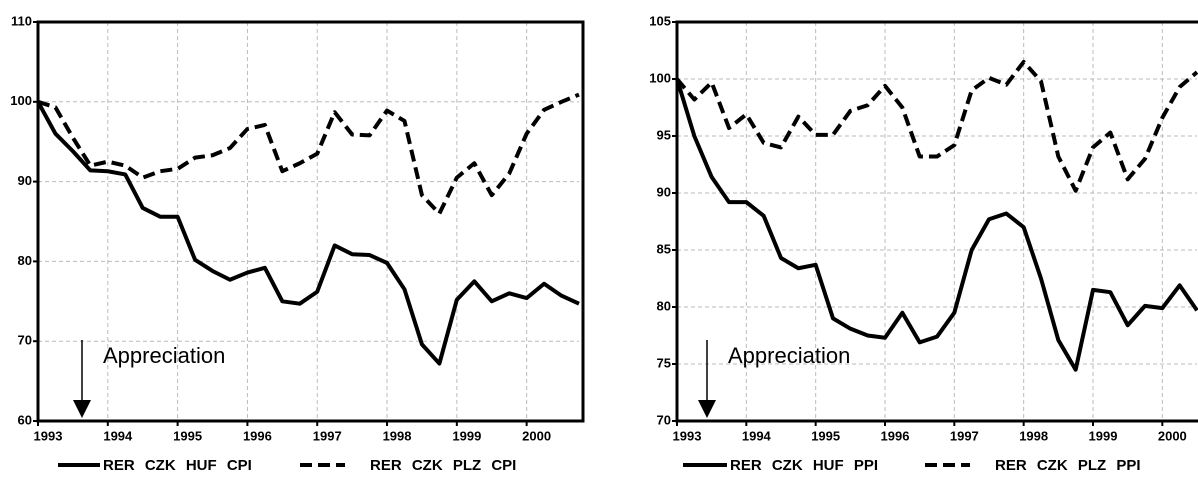  I want to click on y-tick-label: 95, so click(664, 134).